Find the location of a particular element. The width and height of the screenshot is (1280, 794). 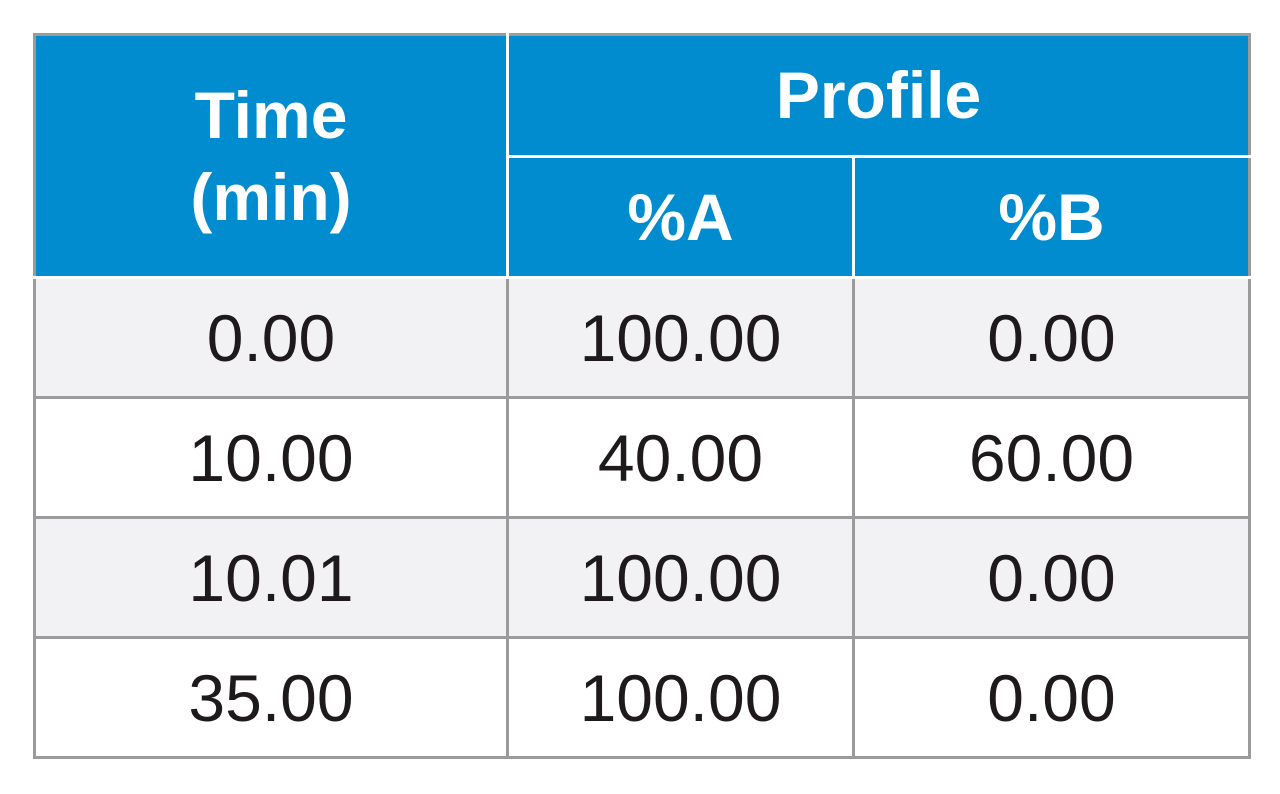

cell-time: 10.01 is located at coordinates (271, 577).